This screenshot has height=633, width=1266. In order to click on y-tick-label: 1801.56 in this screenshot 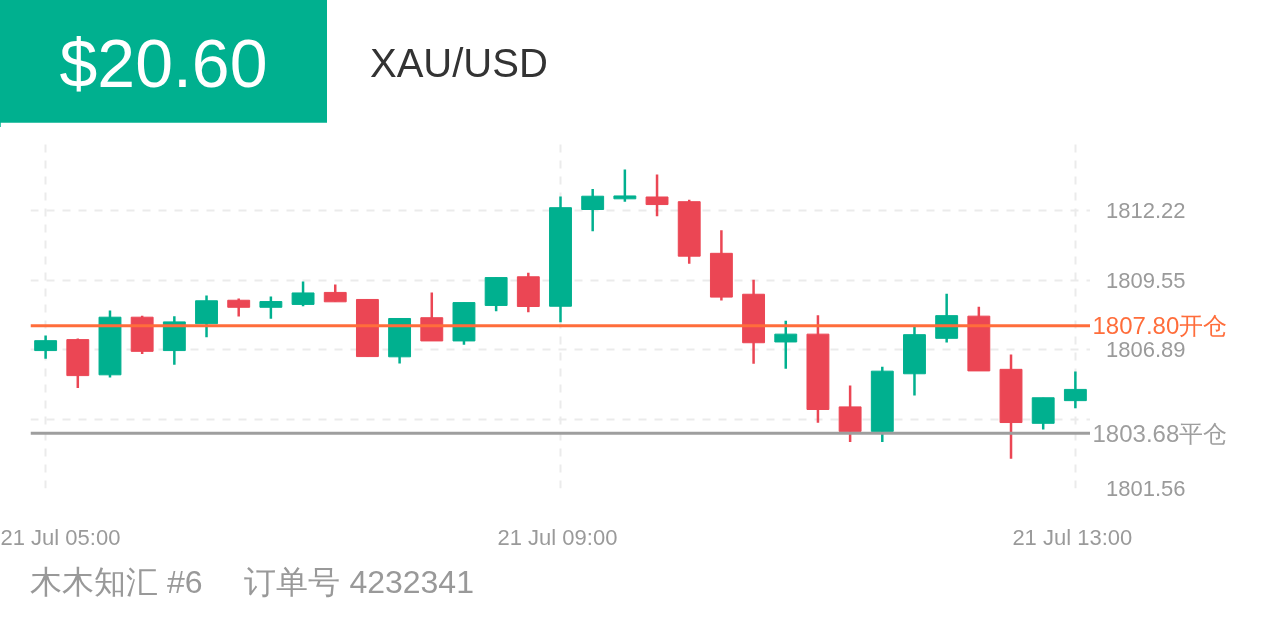, I will do `click(1145, 488)`.